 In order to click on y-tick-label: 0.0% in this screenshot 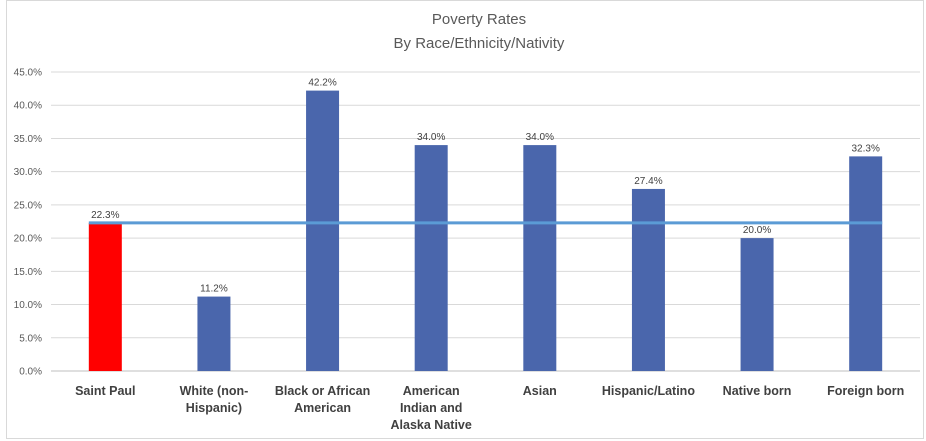, I will do `click(30, 372)`.